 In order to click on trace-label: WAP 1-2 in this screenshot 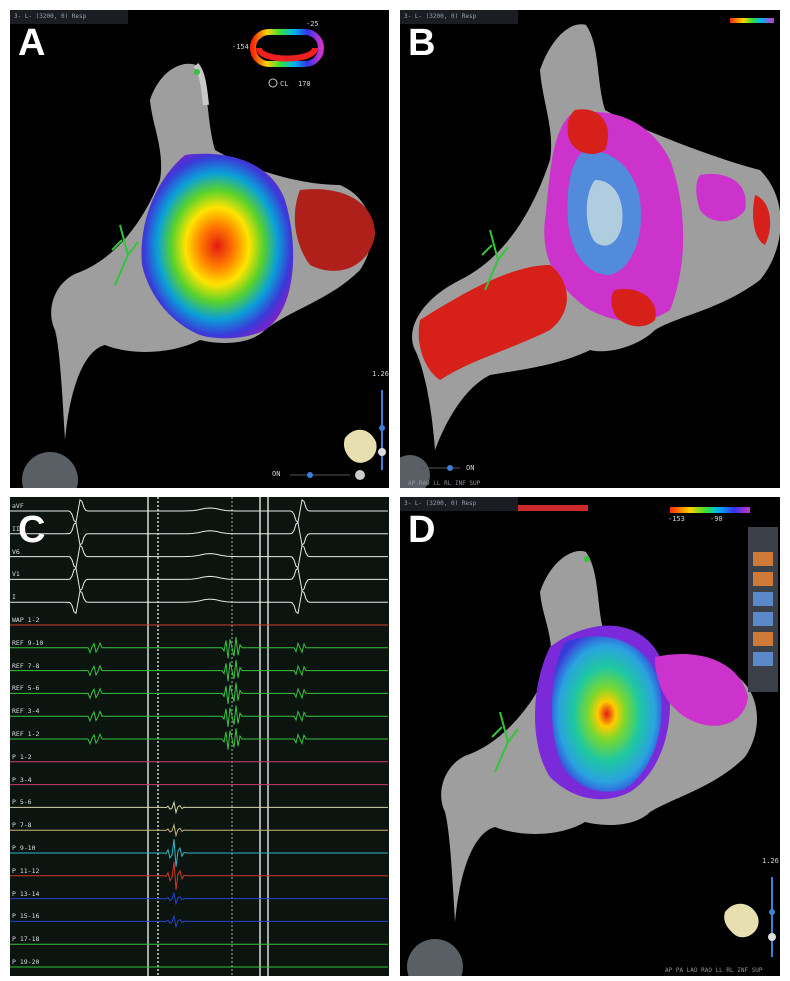, I will do `click(26, 620)`.